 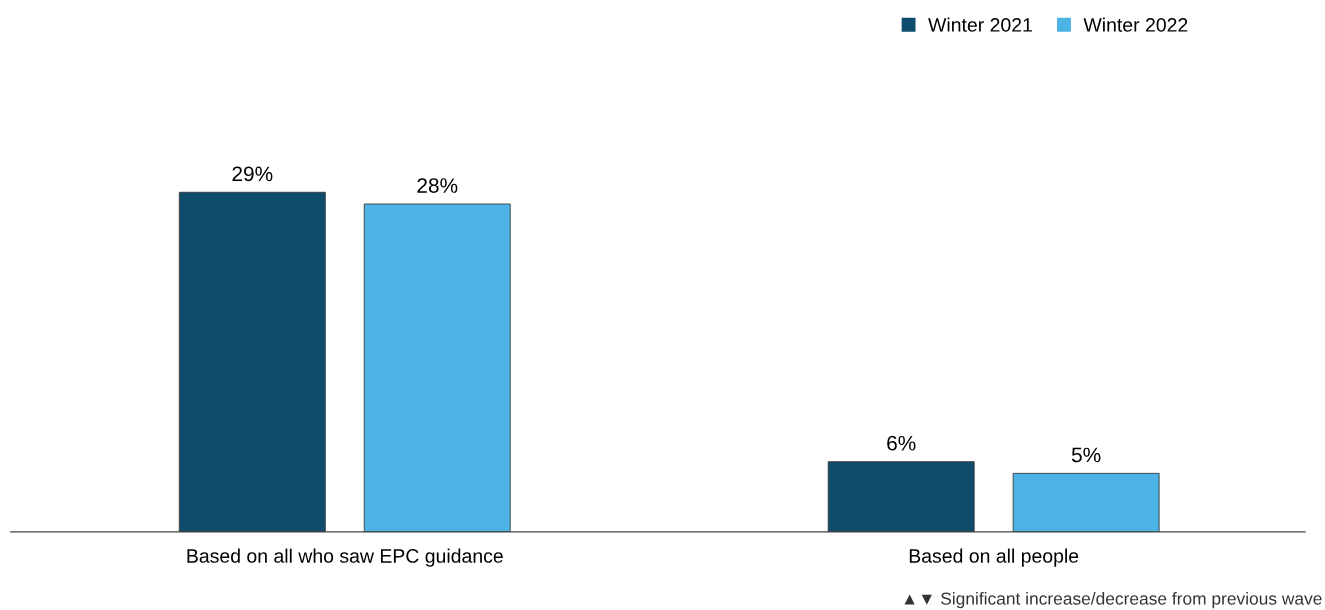 What do you see at coordinates (437, 185) in the screenshot?
I see `data-label: 28%` at bounding box center [437, 185].